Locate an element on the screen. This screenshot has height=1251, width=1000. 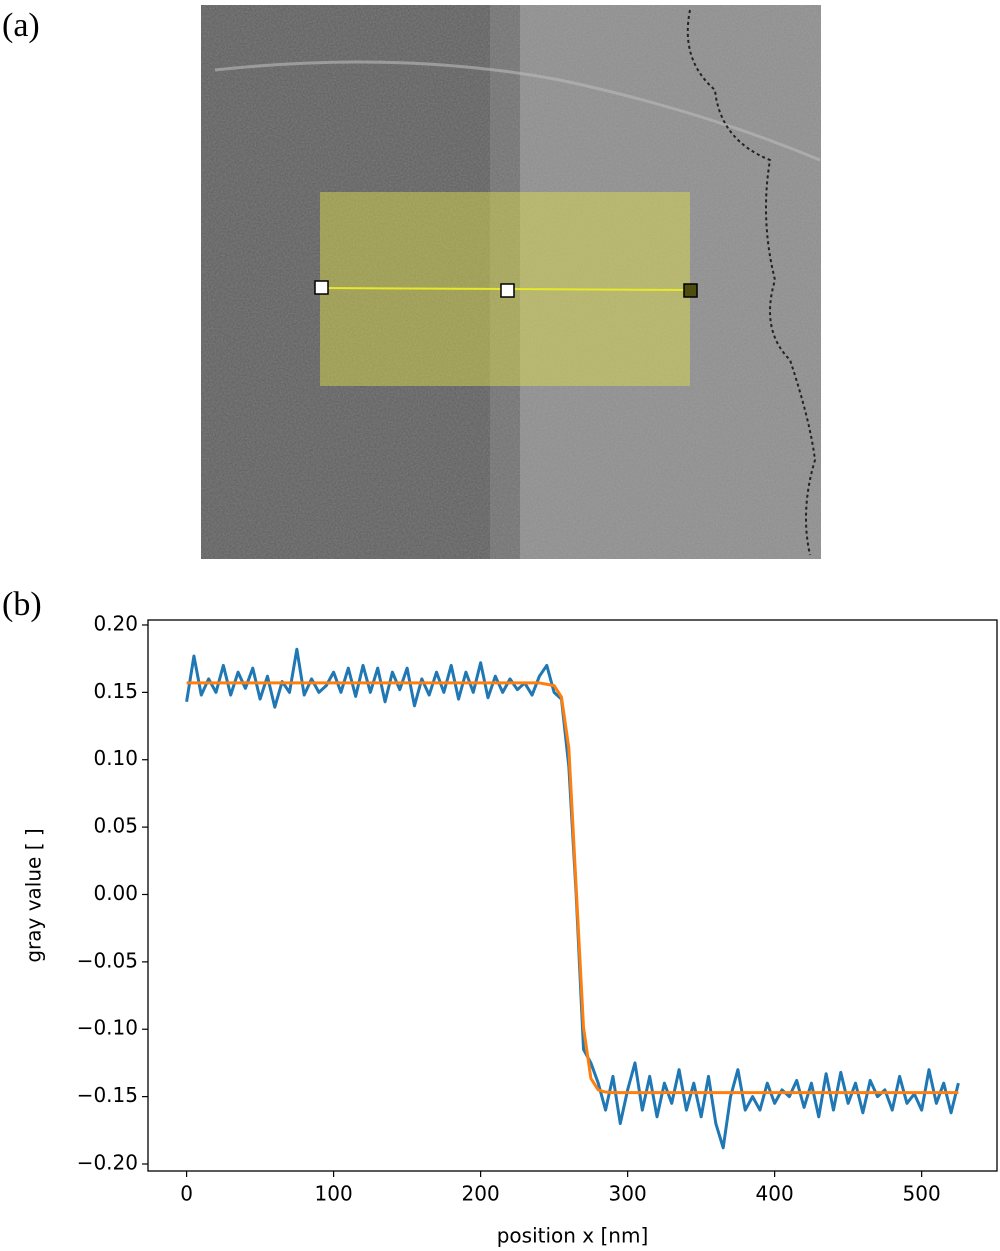
panel-label: (b) is located at coordinates (22, 604).